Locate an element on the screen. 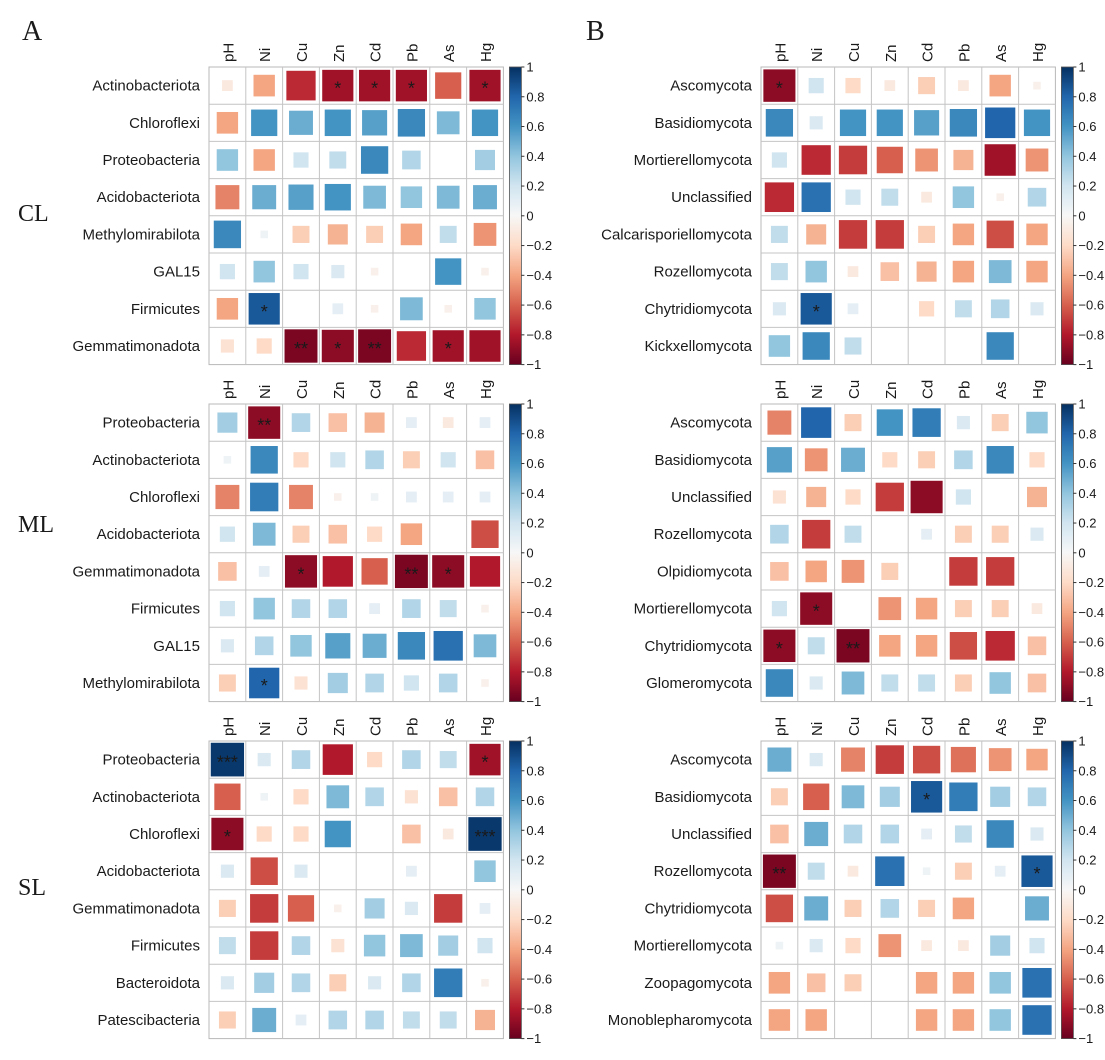 The height and width of the screenshot is (1060, 1105). taxon-label: Firmicutes is located at coordinates (165, 946).